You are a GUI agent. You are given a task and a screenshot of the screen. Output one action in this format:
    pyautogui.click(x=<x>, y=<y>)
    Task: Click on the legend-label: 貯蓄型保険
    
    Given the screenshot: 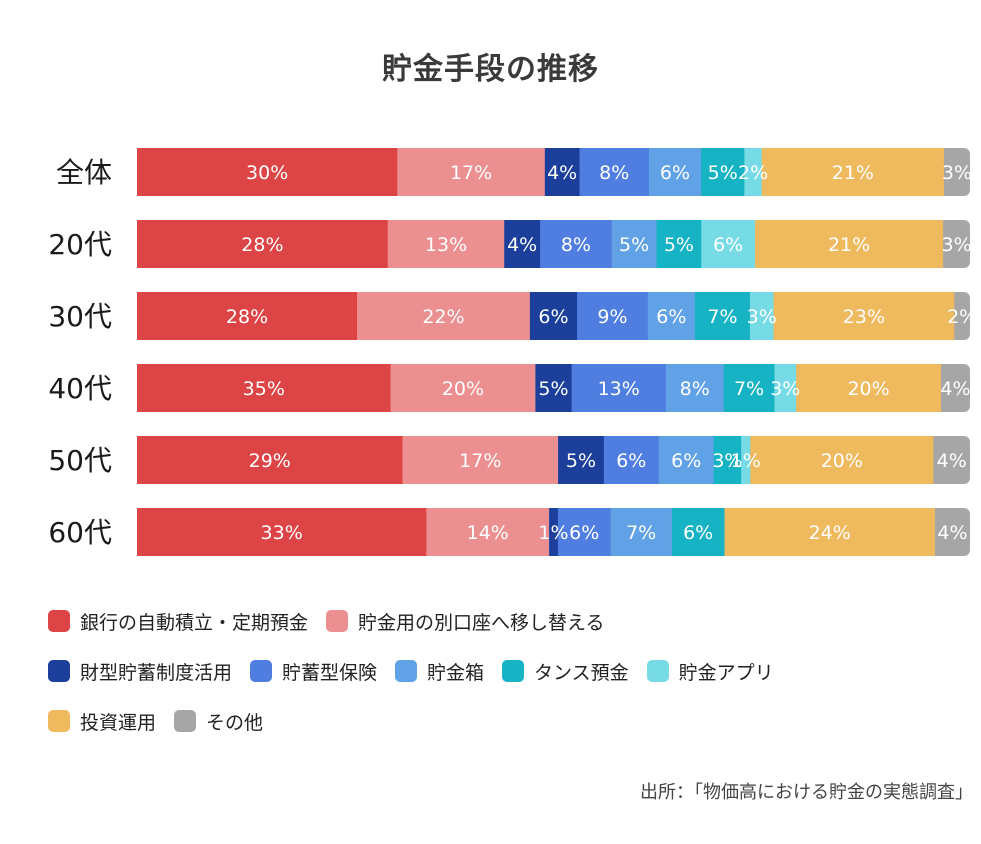 What is the action you would take?
    pyautogui.click(x=330, y=672)
    